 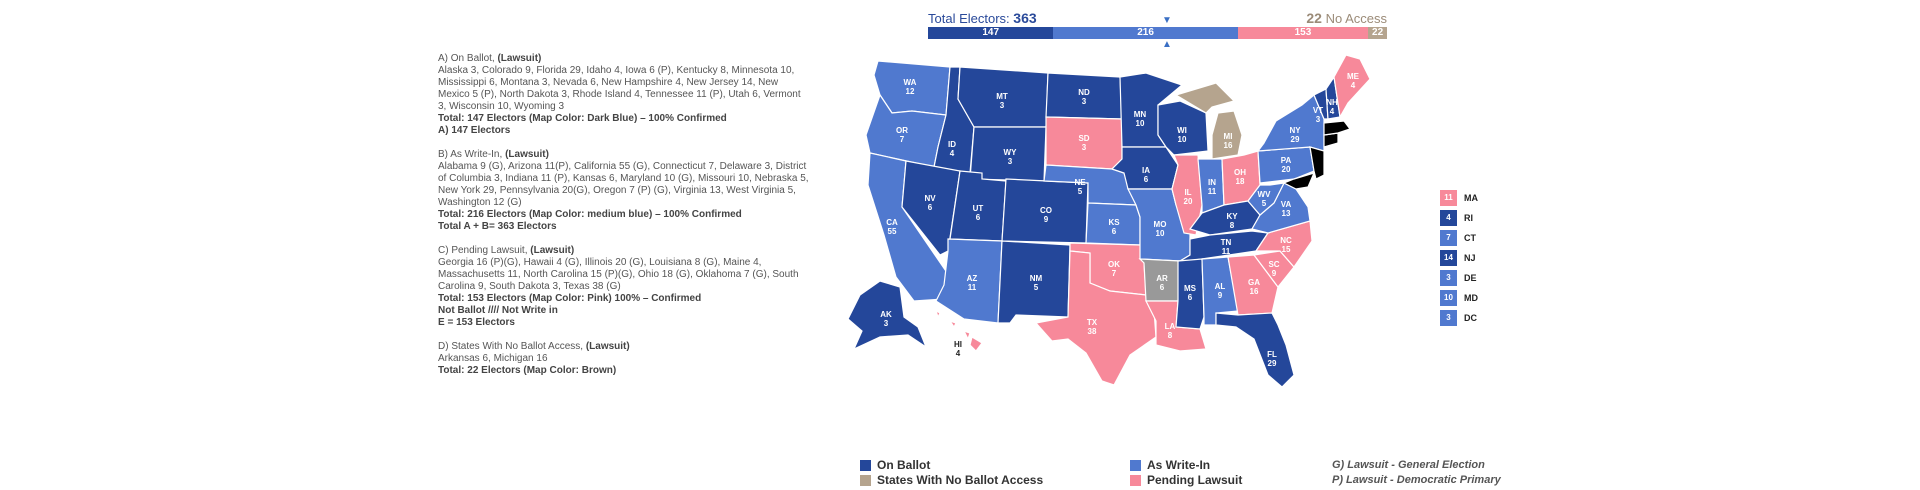 What do you see at coordinates (1353, 76) in the screenshot?
I see `state-abbr-label: ME` at bounding box center [1353, 76].